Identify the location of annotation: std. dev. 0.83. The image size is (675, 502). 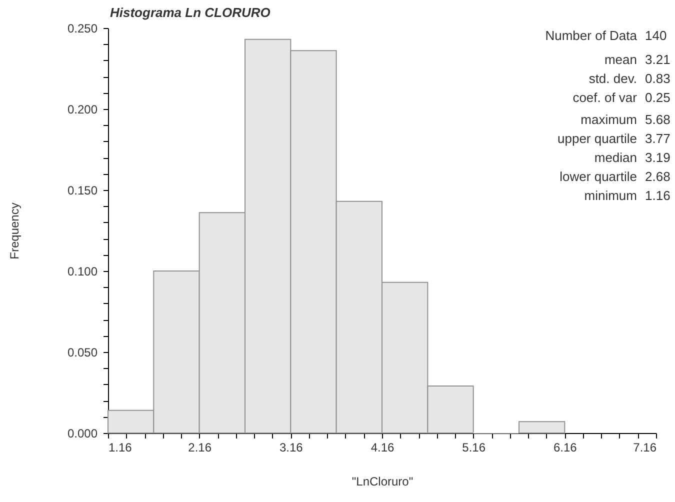
(629, 78).